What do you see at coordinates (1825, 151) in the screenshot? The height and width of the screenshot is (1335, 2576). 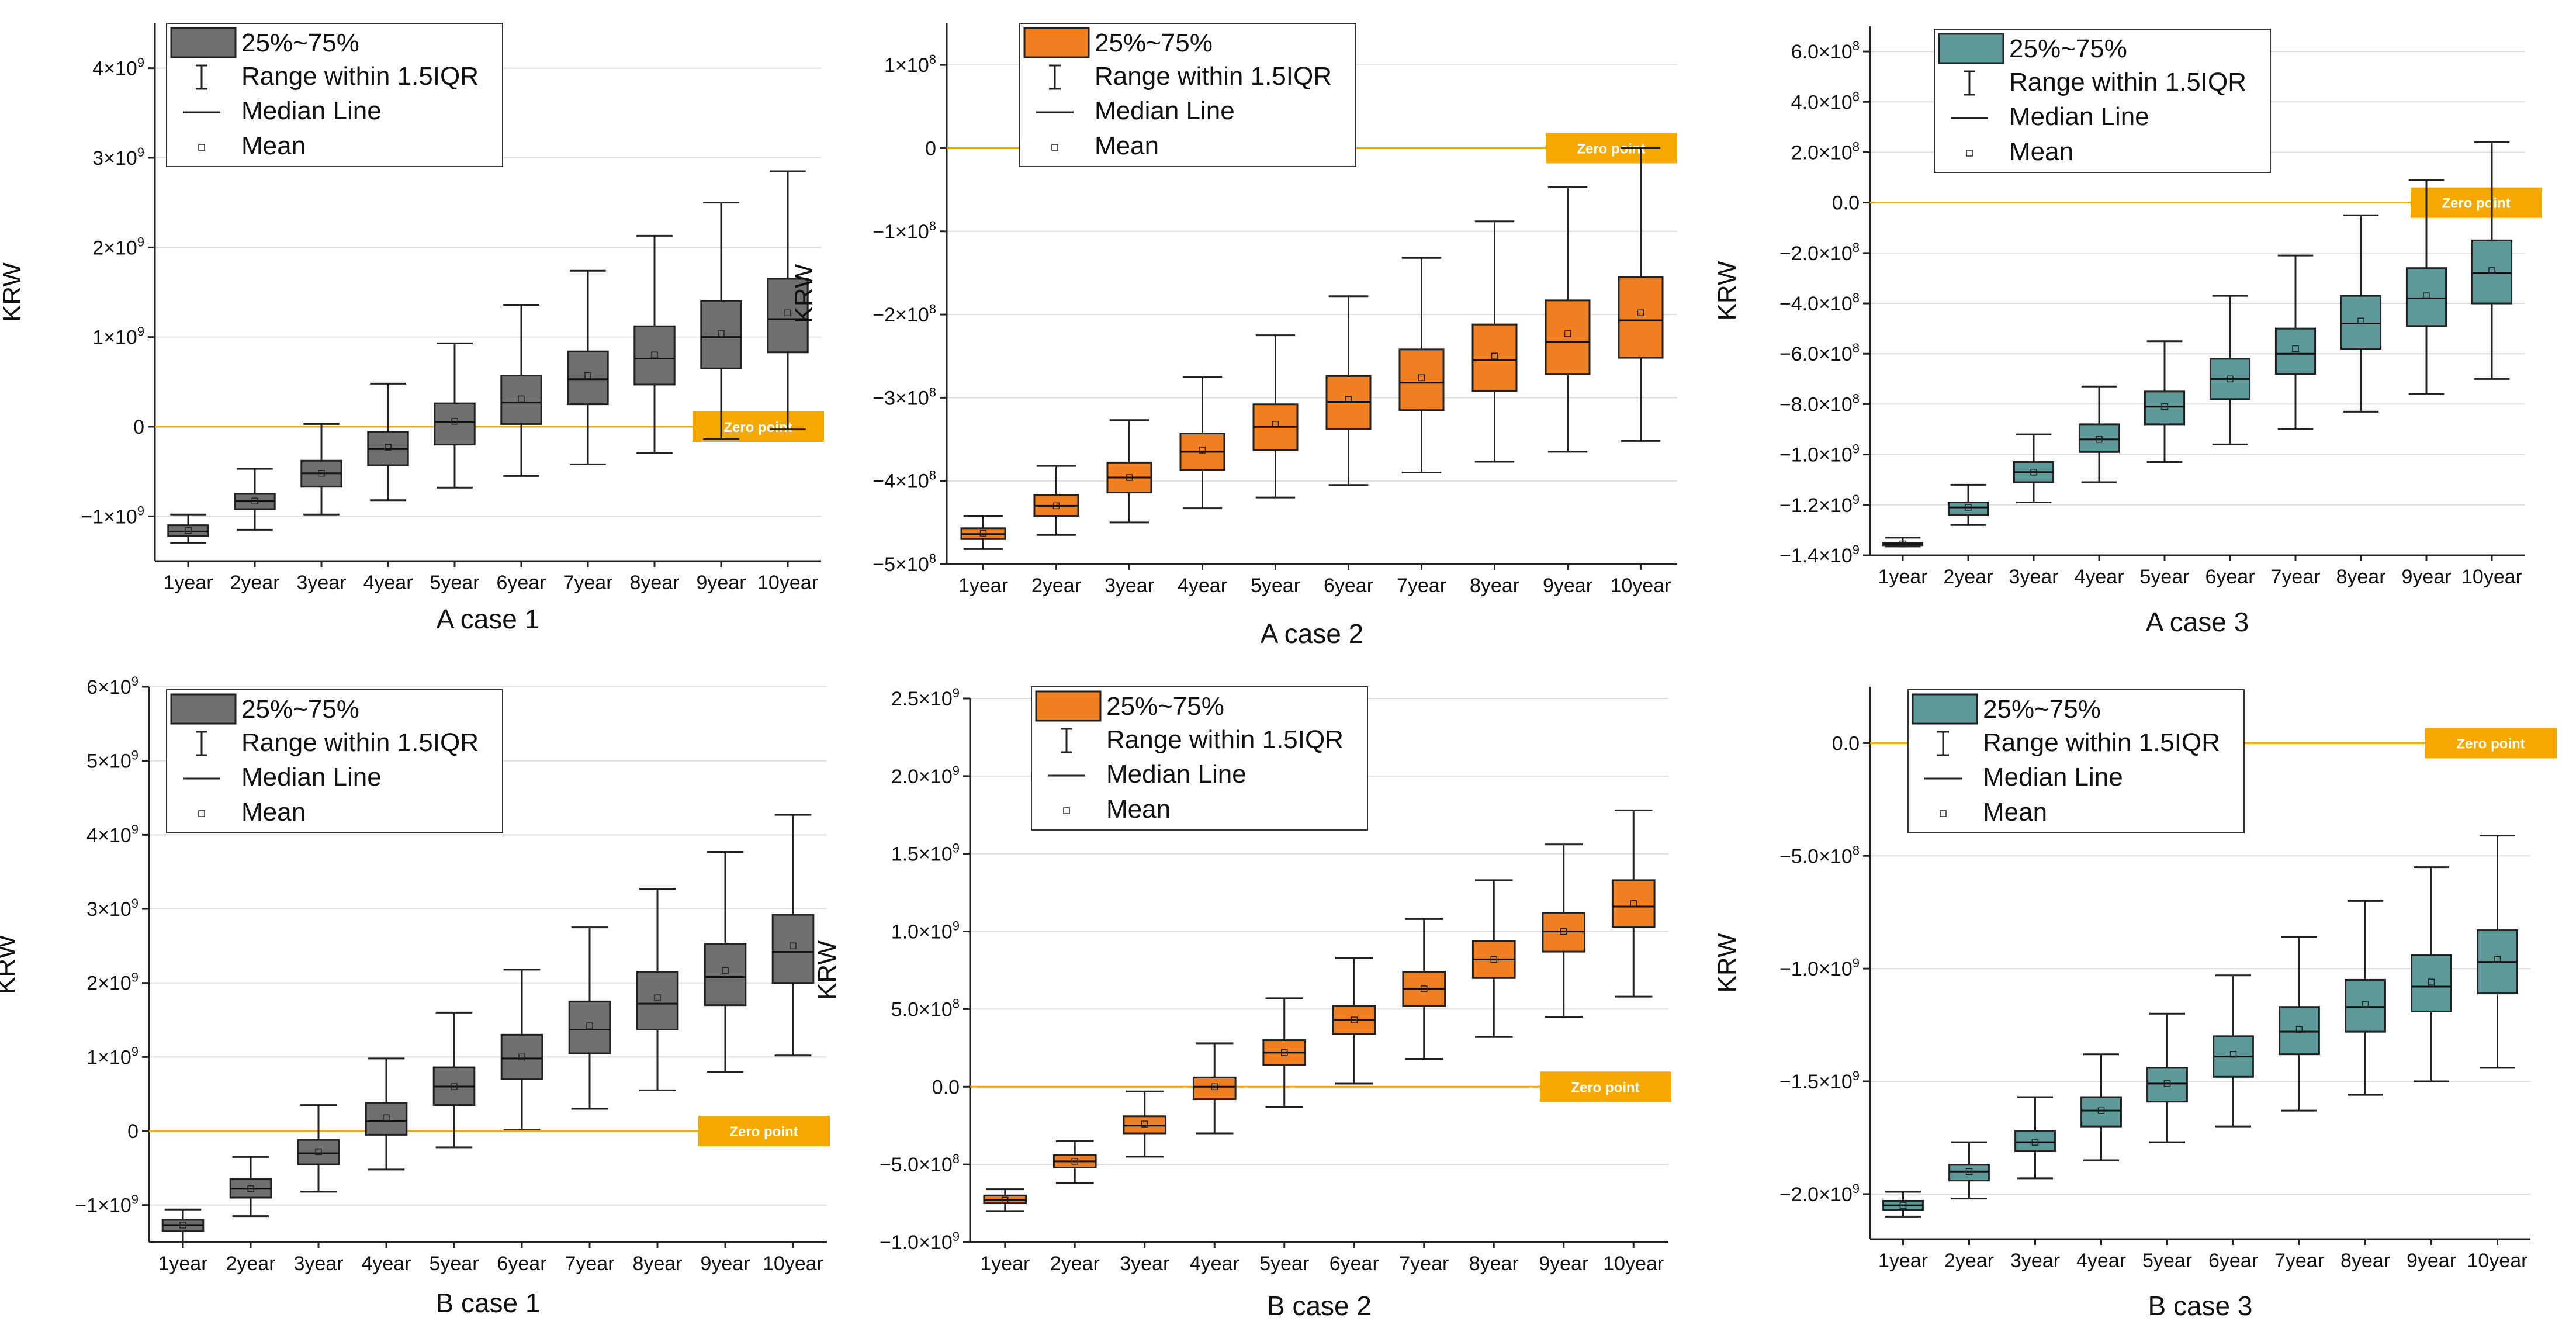 I see `y-tick-label: 2.0×10⁸` at bounding box center [1825, 151].